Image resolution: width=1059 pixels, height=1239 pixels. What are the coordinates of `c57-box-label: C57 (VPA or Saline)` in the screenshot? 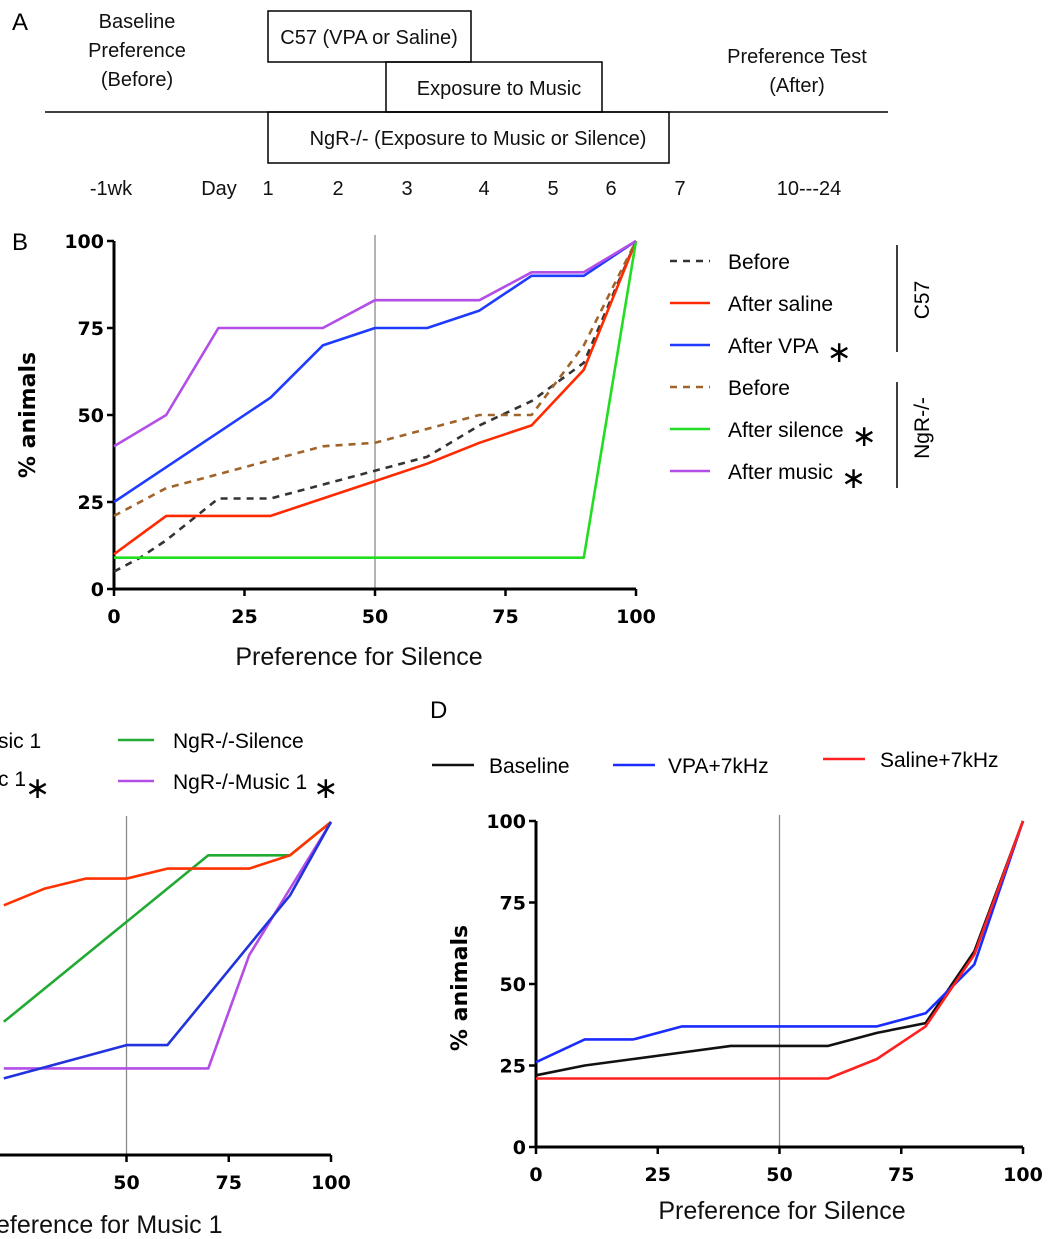 It's located at (369, 38).